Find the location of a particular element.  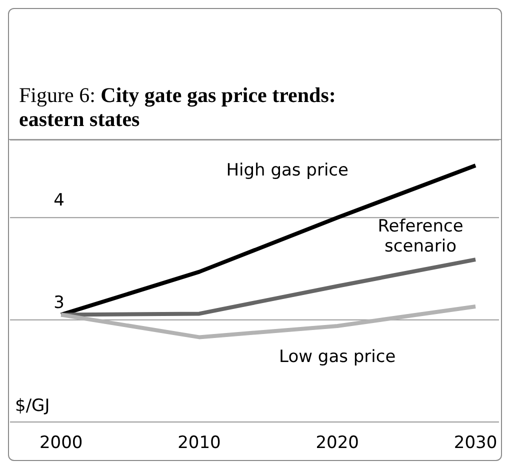

series-label: Low gas price is located at coordinates (337, 356).